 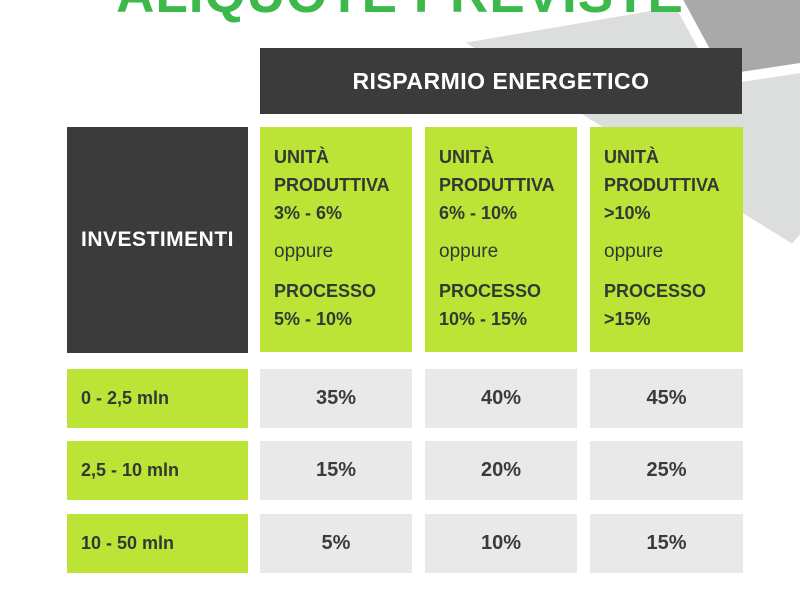 I want to click on process-range: >15%, so click(x=627, y=319).